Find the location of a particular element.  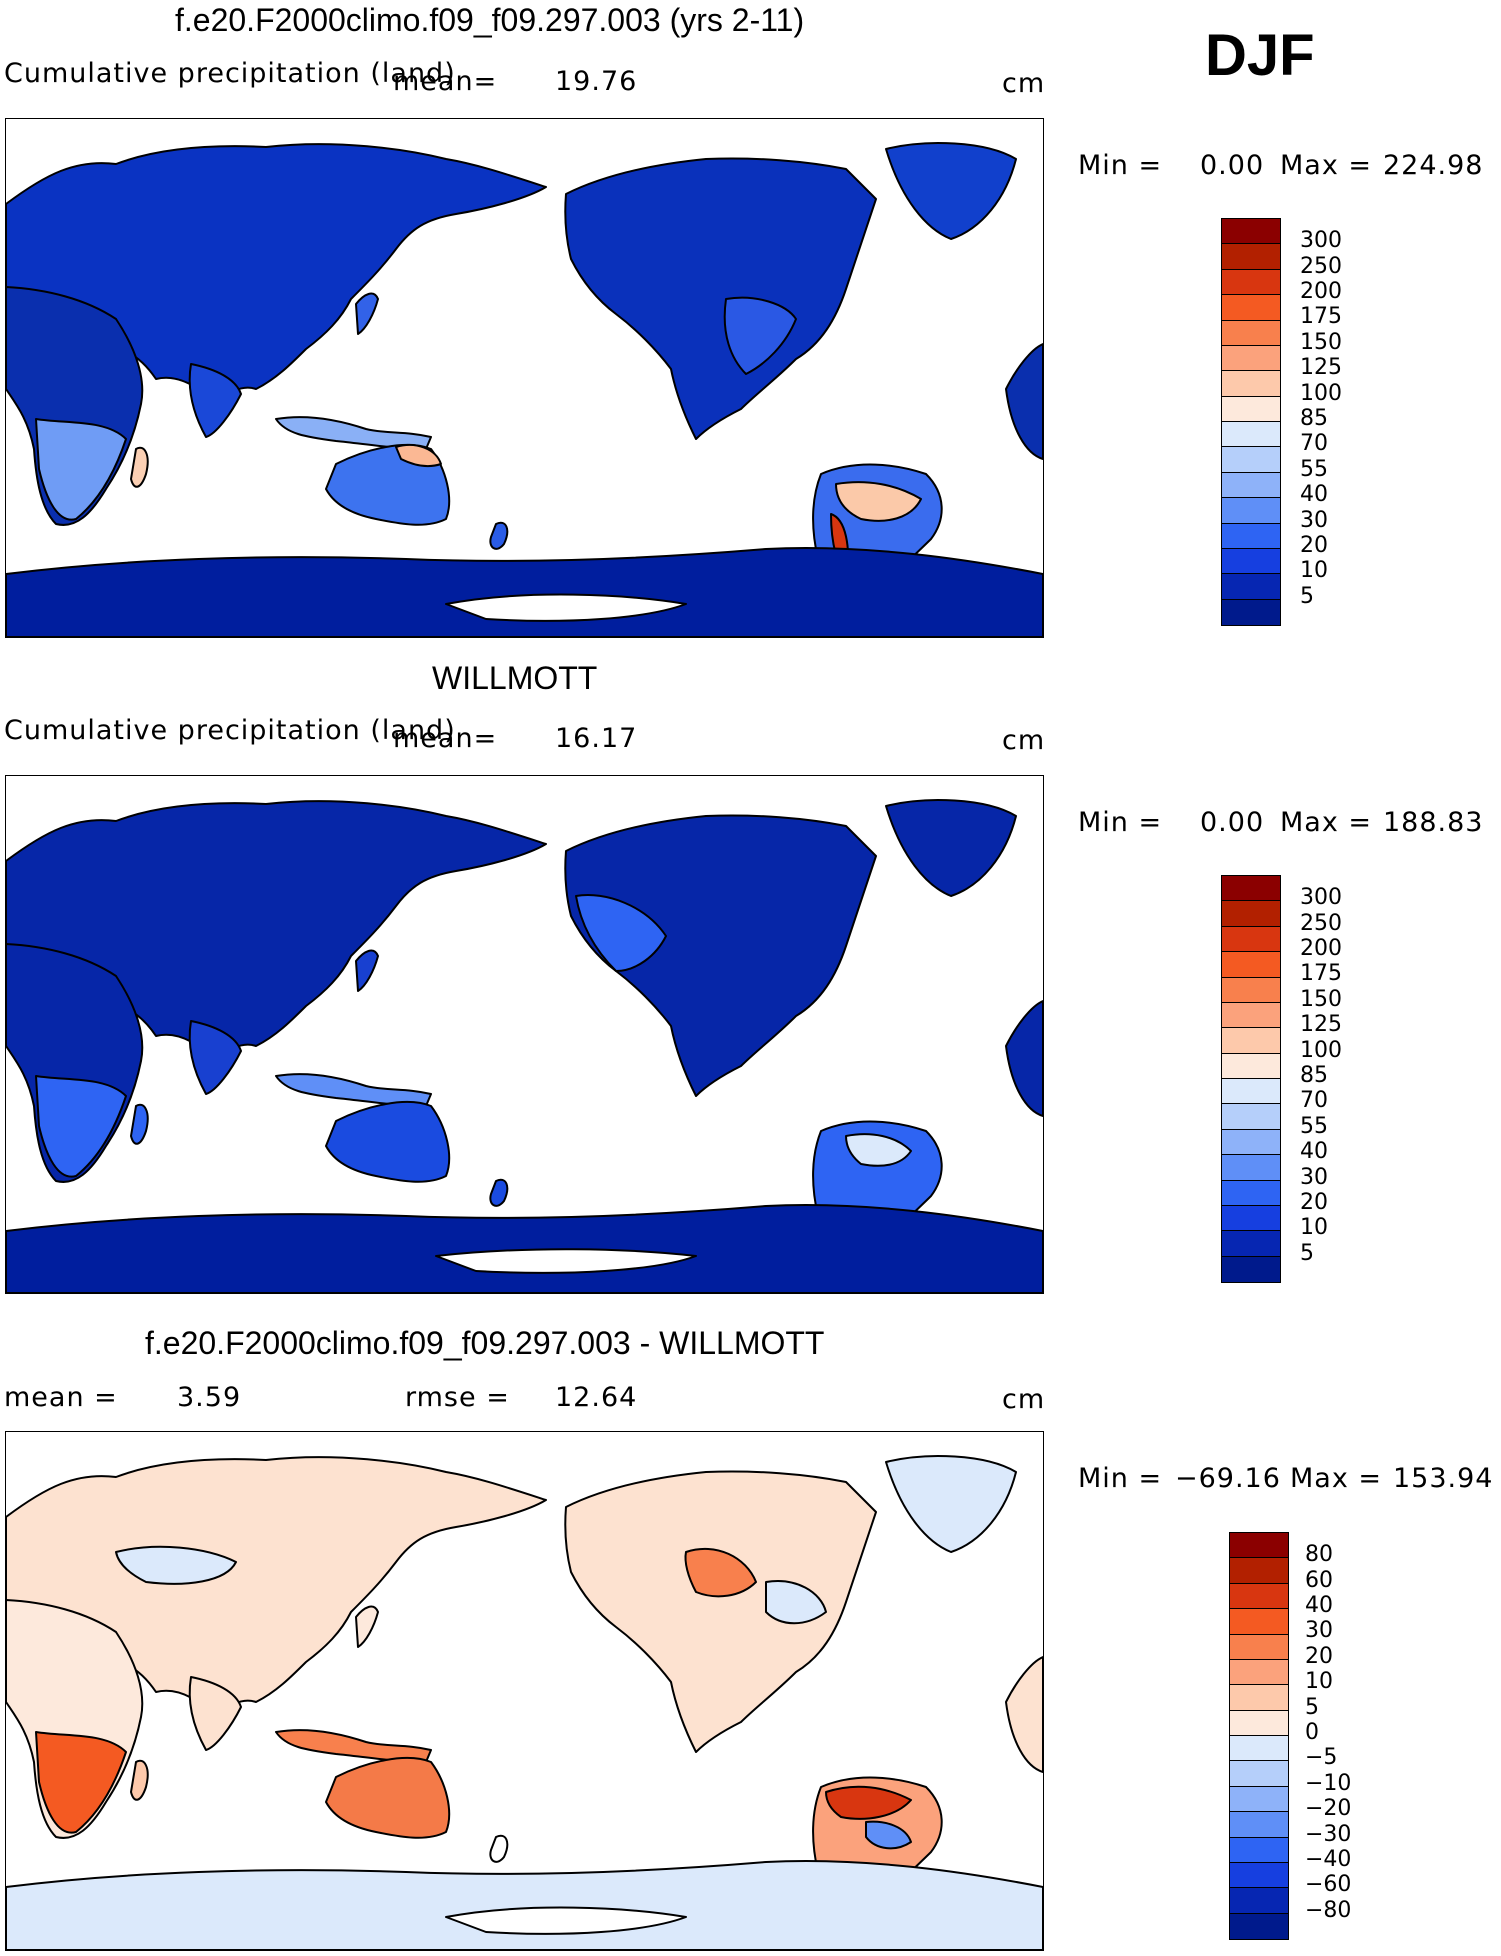

panel1-colorbar is located at coordinates (1251, 422).